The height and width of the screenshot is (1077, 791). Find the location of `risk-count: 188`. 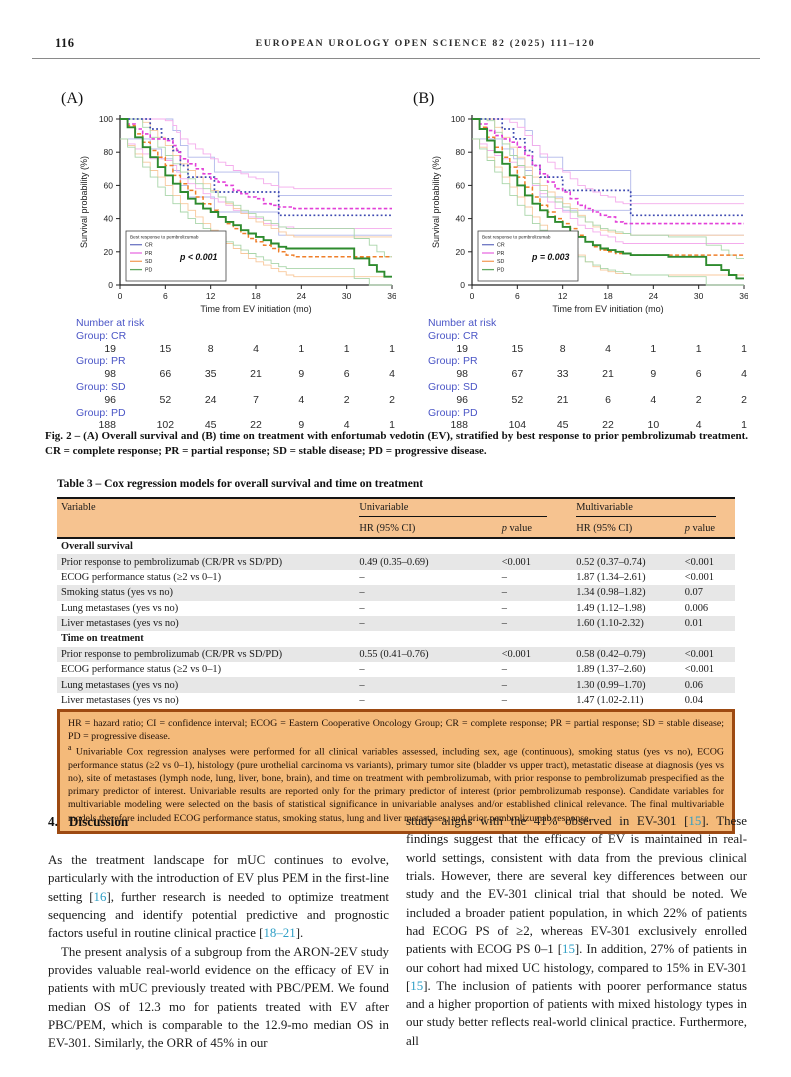

risk-count: 188 is located at coordinates (107, 425).